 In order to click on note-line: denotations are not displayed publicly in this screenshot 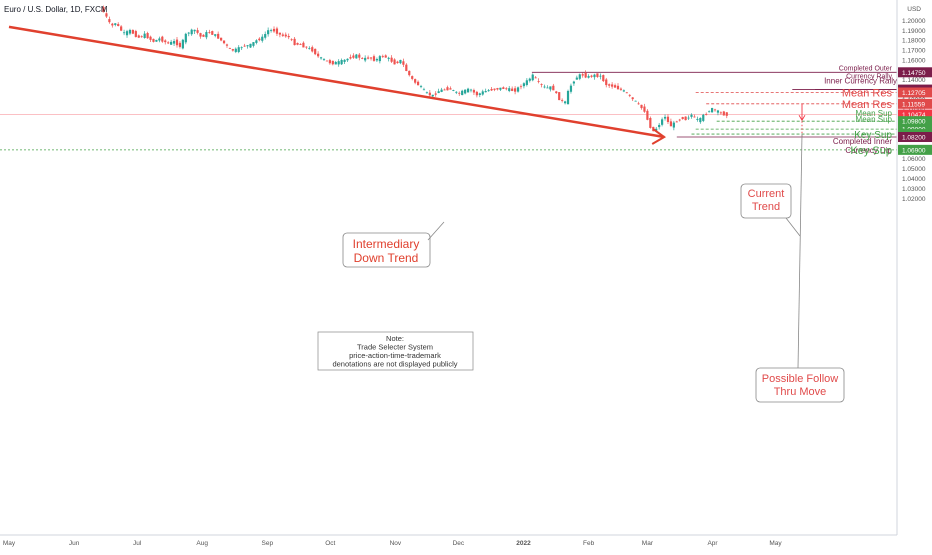, I will do `click(394, 364)`.